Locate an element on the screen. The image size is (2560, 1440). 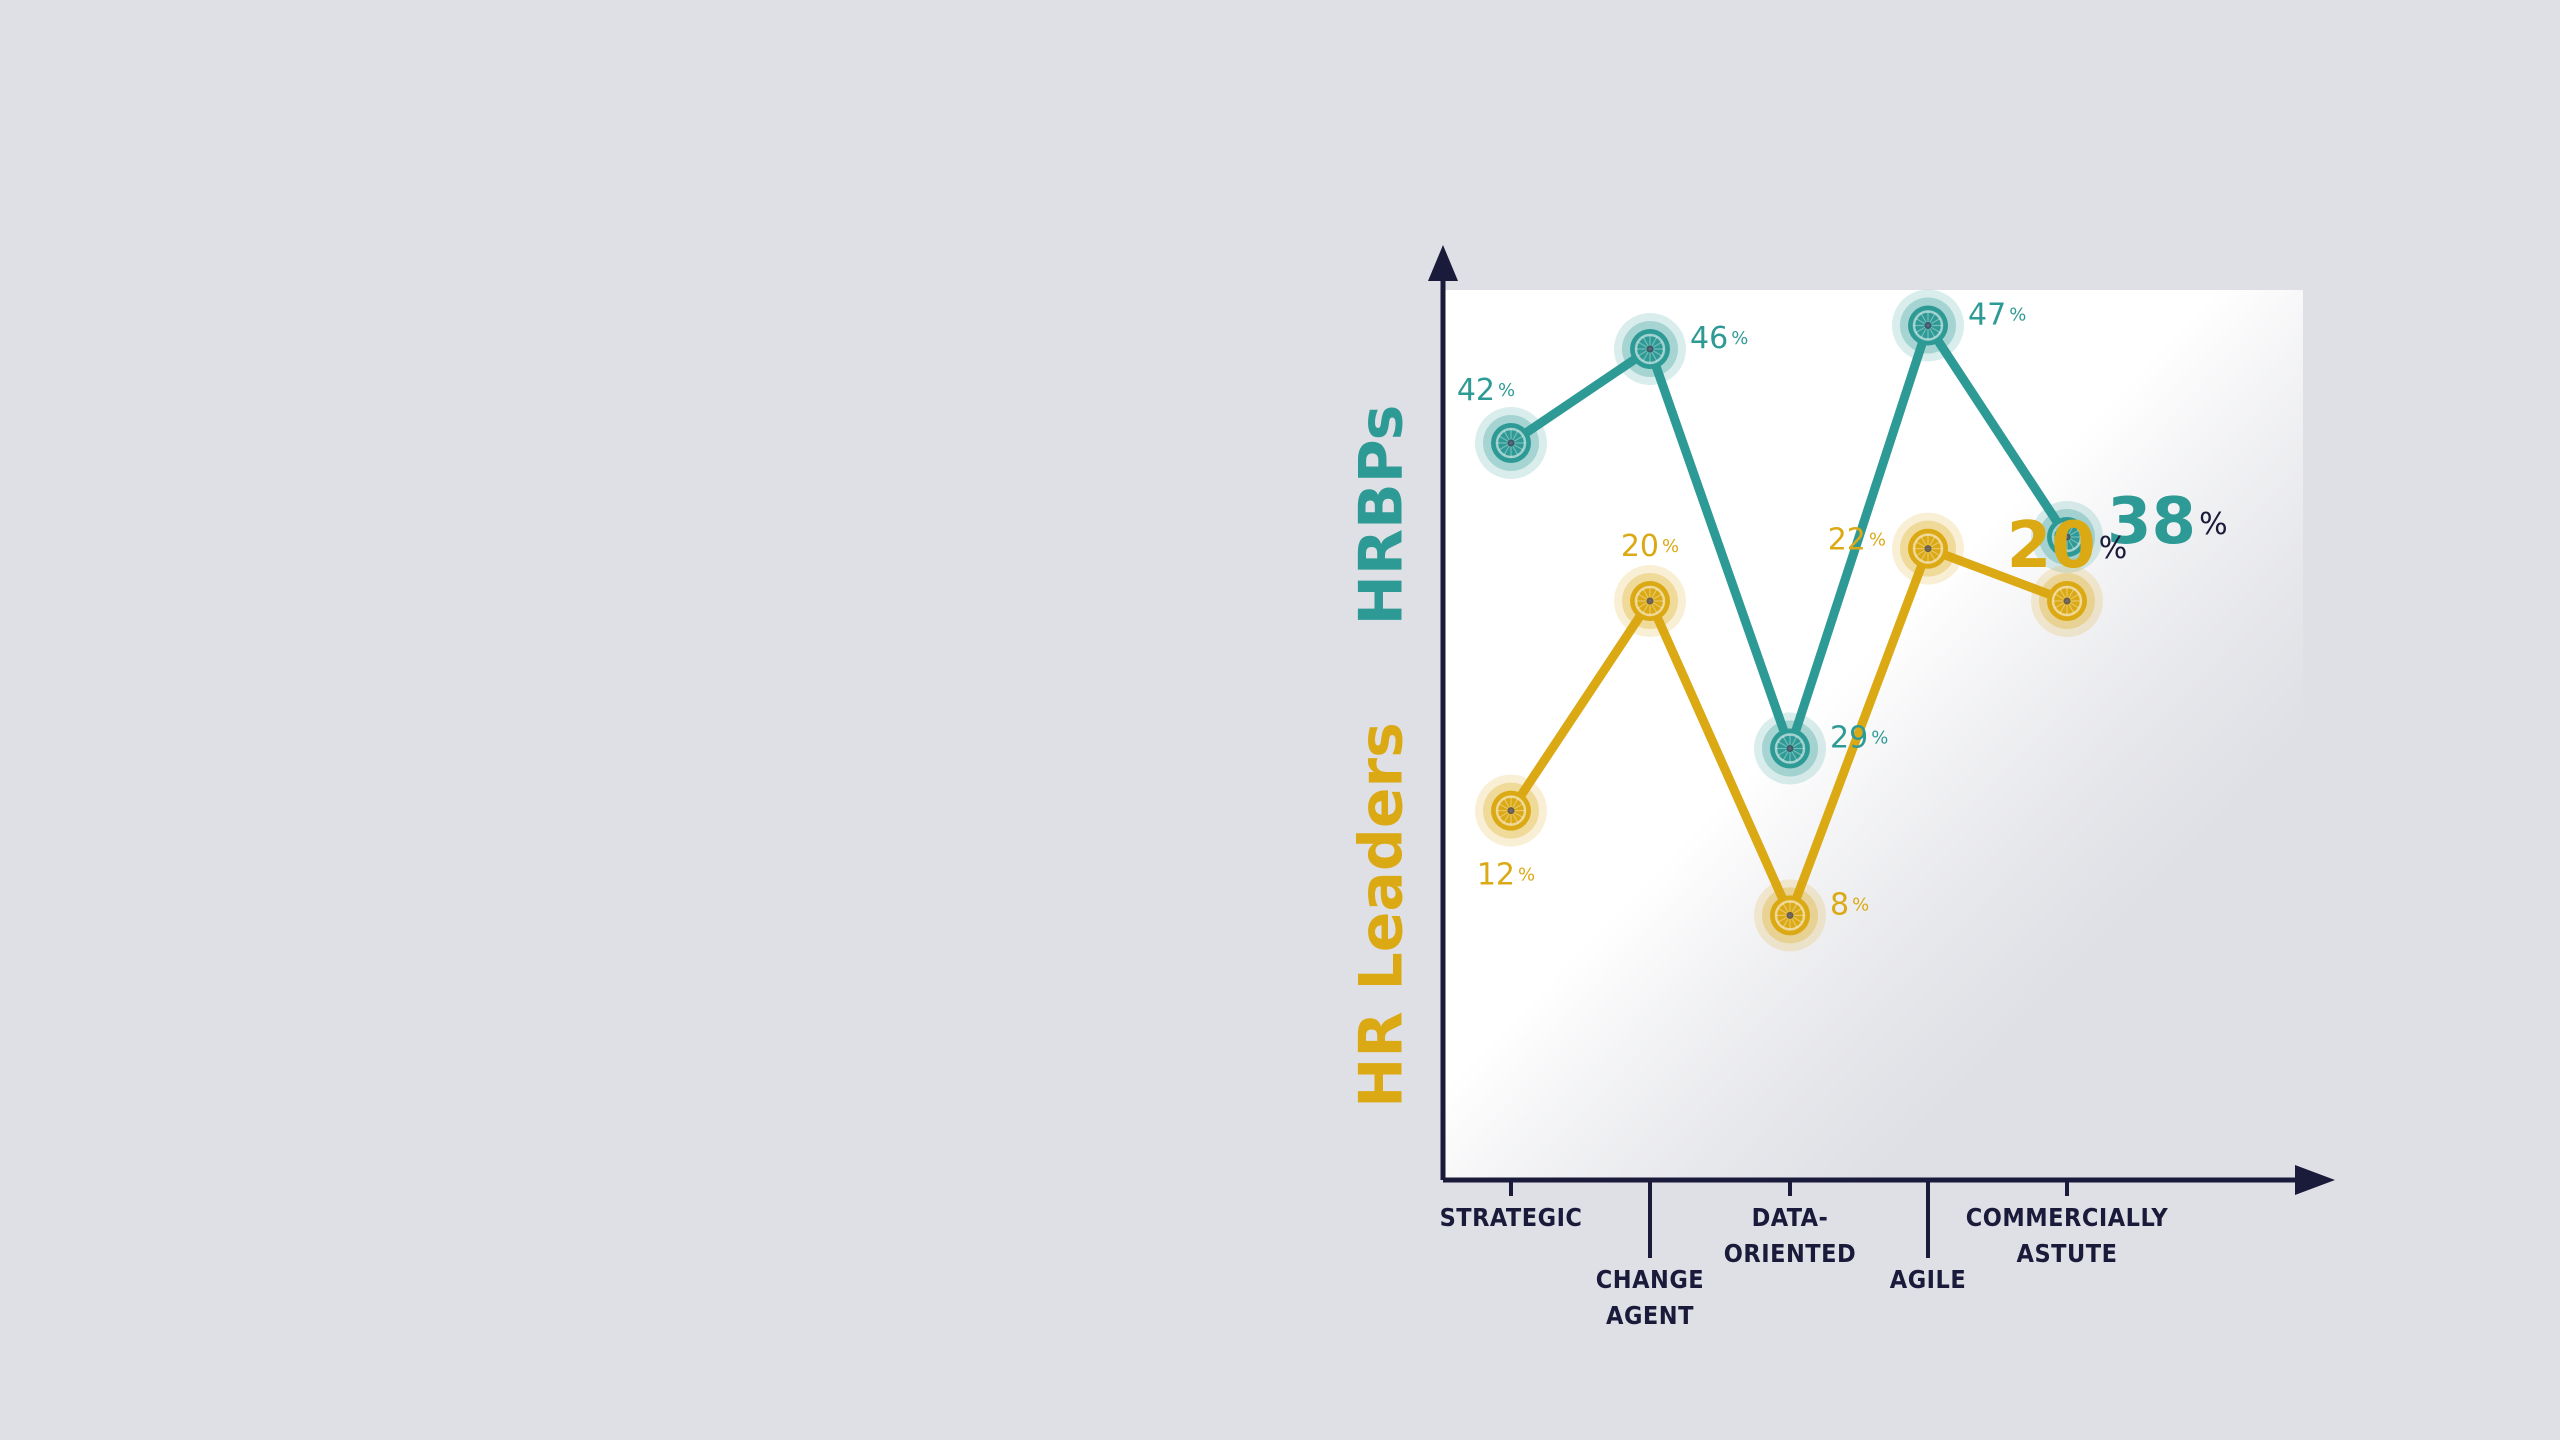
value-label-0-2: 29% is located at coordinates (1859, 737).